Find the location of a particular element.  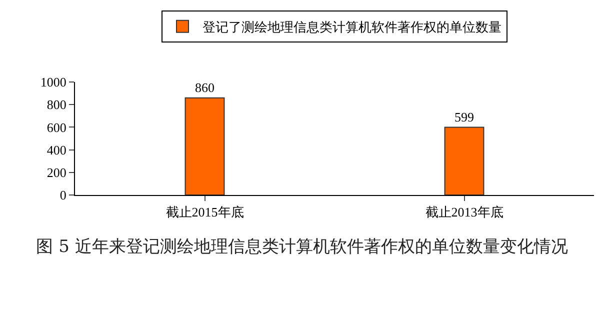

legend-label: 登记了测绘地理信息类计算机软件著作权的单位数量 is located at coordinates (352, 26).